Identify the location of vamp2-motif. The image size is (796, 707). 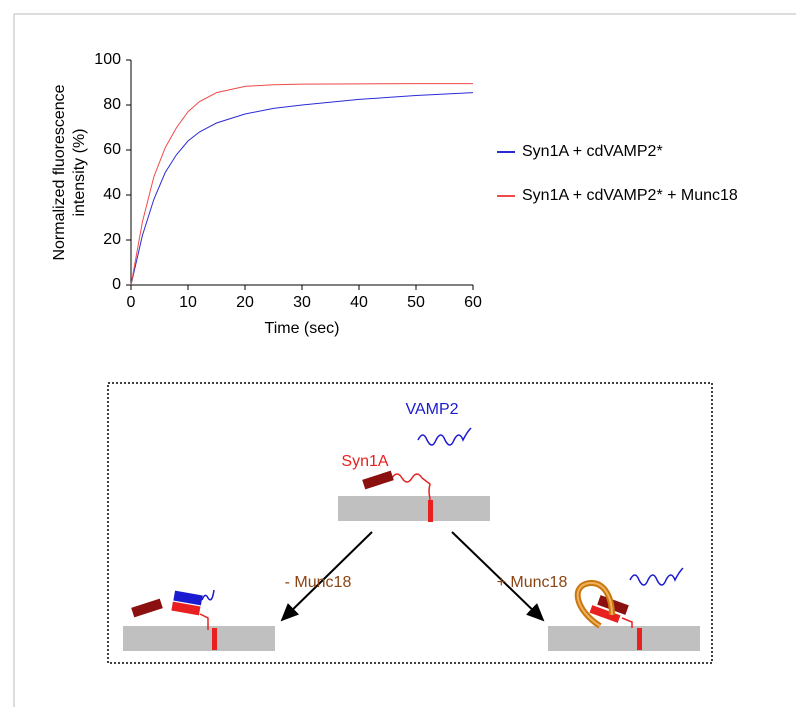
(188, 598).